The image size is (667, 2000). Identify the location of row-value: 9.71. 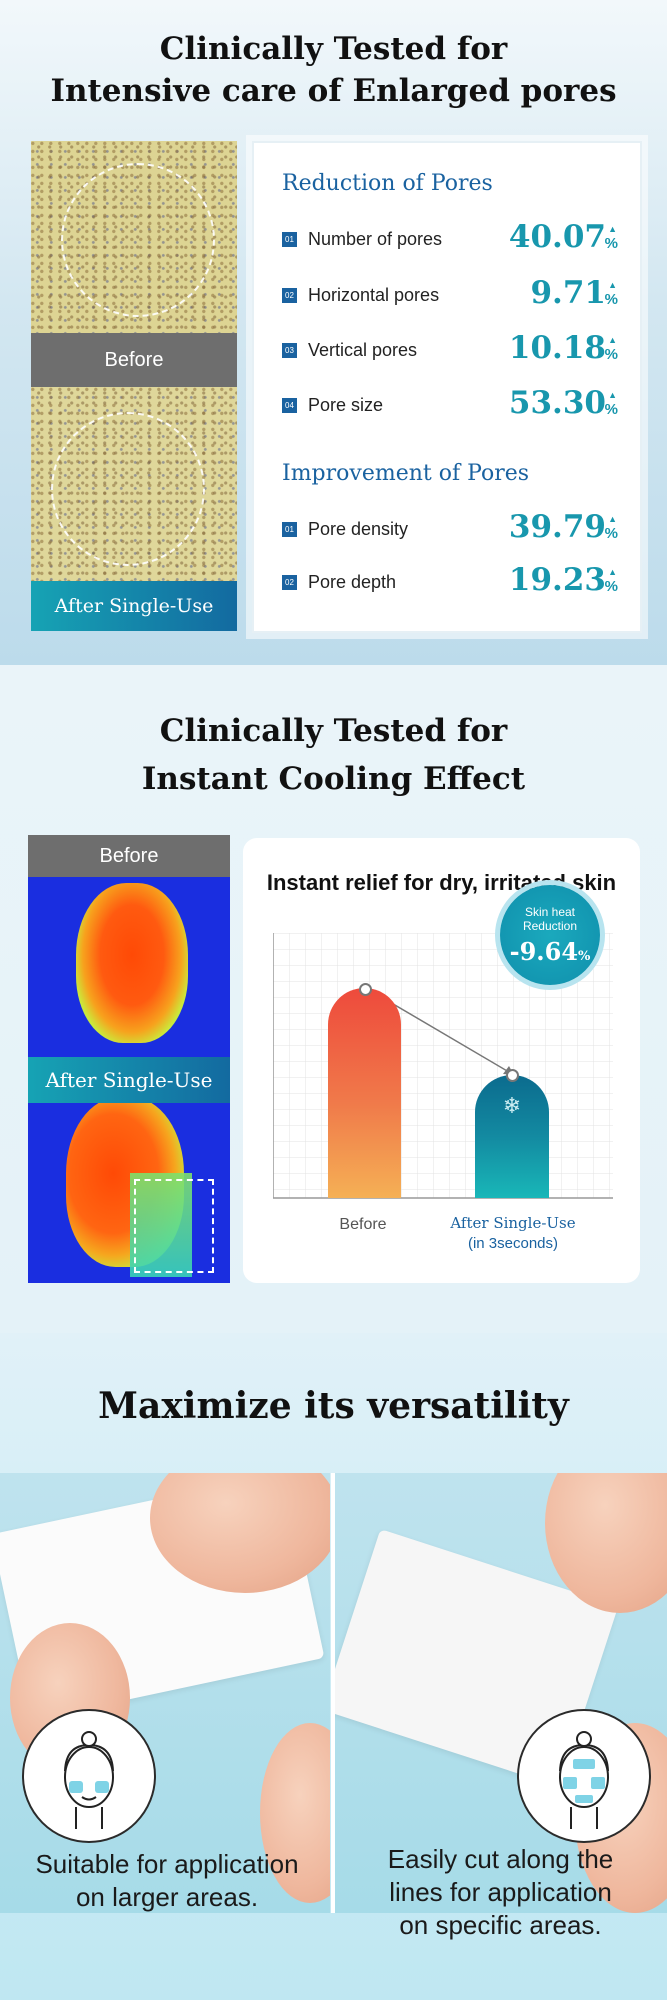
(568, 293).